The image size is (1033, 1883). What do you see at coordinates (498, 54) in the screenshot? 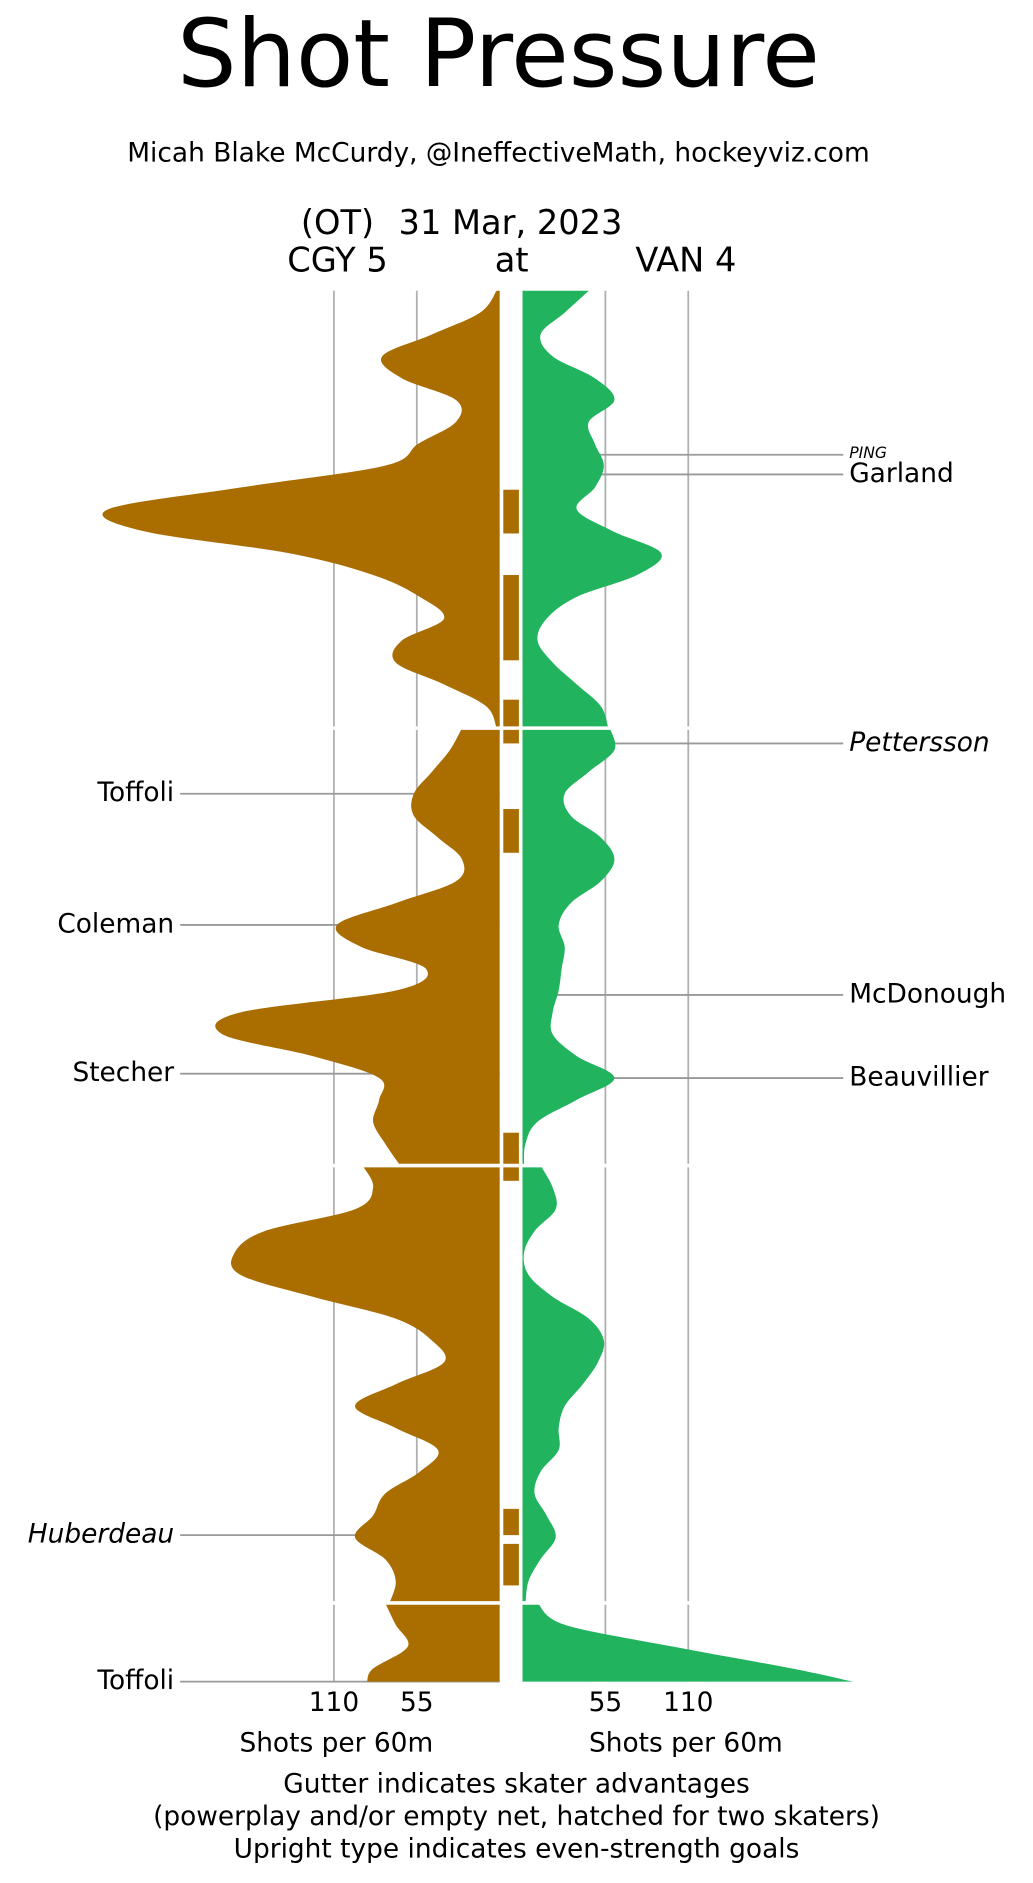
I see `chart-title: Shot Pressure` at bounding box center [498, 54].